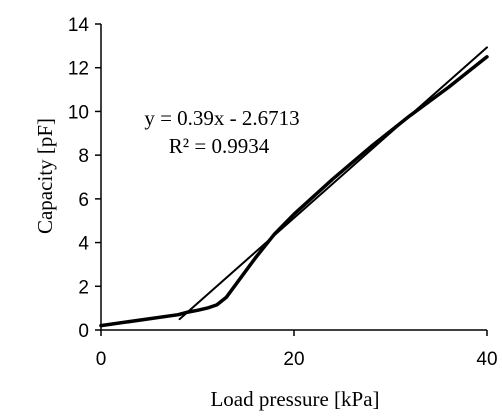 The image size is (502, 416). Describe the element at coordinates (293, 359) in the screenshot. I see `x-tick-label: 20` at that location.